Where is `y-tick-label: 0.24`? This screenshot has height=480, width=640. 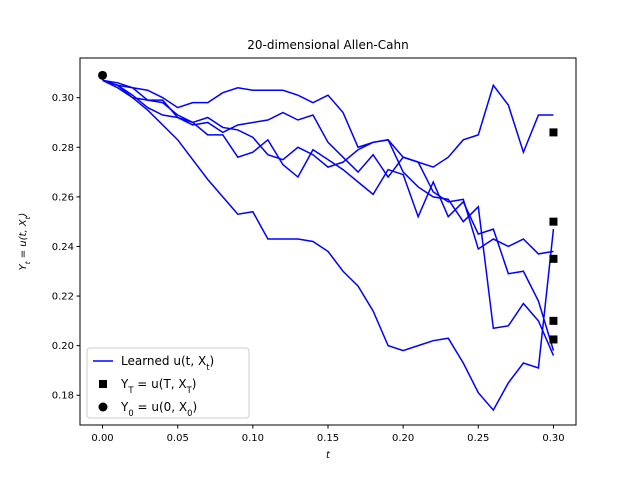 y-tick-label: 0.24 is located at coordinates (63, 247).